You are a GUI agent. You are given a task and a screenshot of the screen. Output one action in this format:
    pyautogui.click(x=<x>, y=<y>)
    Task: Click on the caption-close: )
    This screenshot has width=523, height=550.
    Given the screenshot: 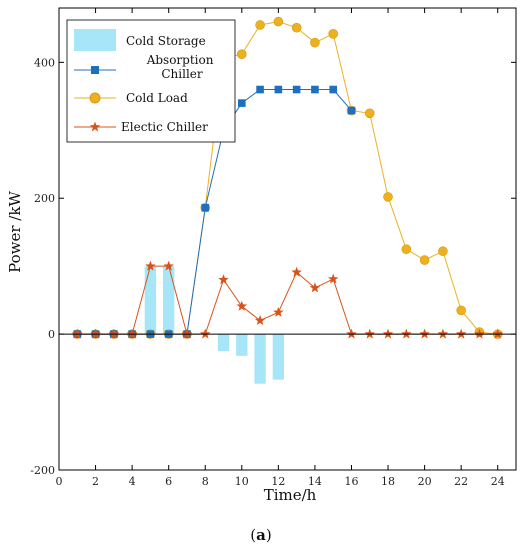 What is the action you would take?
    pyautogui.click(x=269, y=535)
    